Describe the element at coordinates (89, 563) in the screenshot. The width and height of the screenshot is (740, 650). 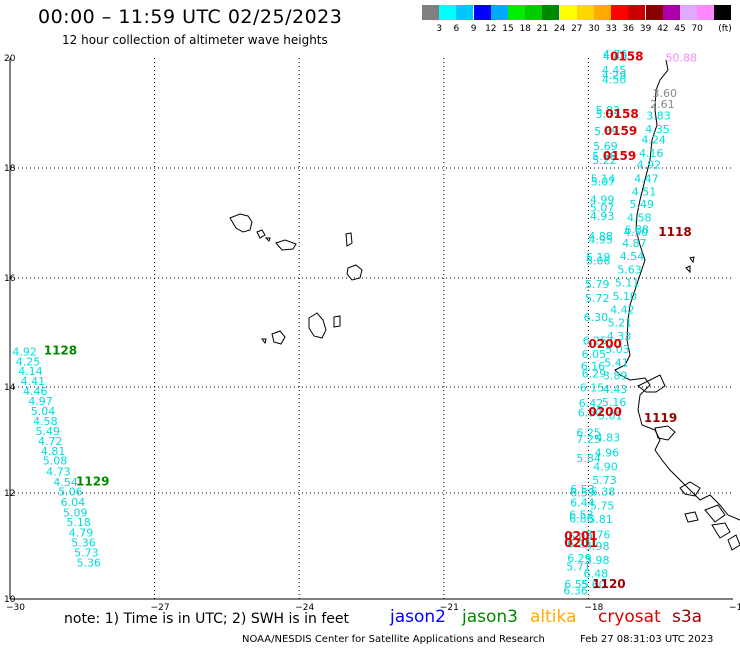
I see `wave-height-value: 5.36` at that location.